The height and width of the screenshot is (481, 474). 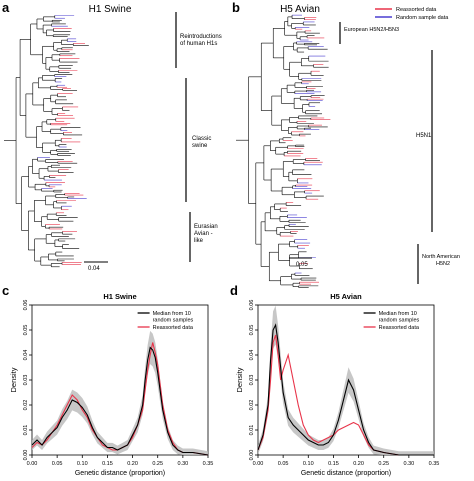 What do you see at coordinates (300, 9) in the screenshot?
I see `panel-b-title: H5 Avian` at bounding box center [300, 9].